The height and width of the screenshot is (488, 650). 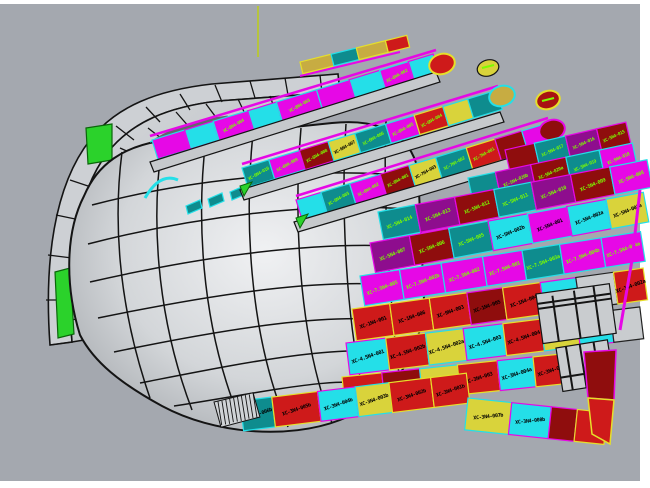 I want to click on plate-label: XC-3N4-008b, so click(x=530, y=421).